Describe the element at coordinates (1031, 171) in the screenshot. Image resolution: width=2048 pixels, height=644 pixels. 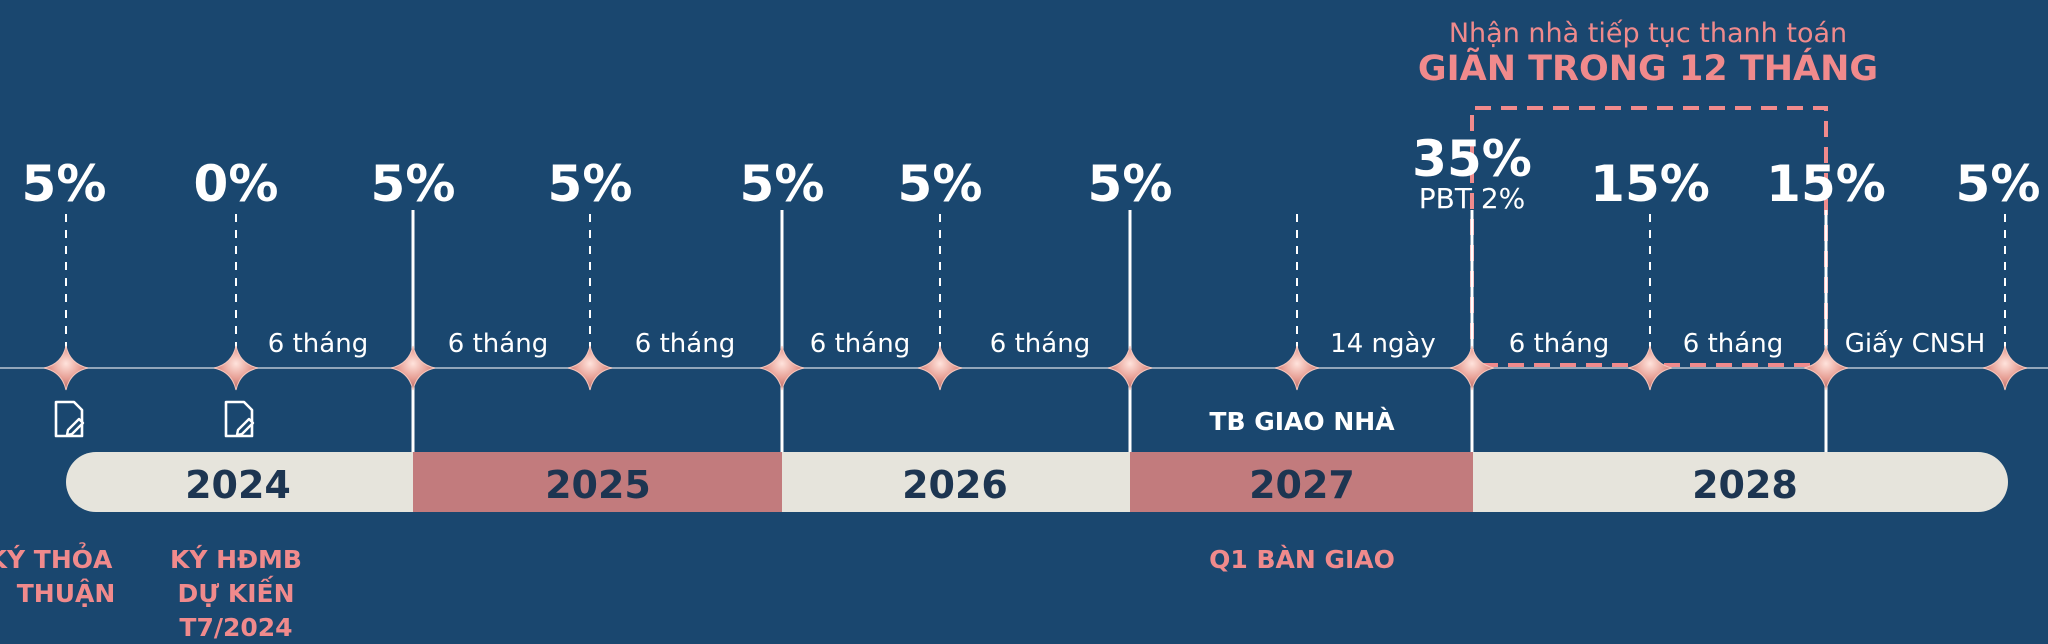
I see `milestone-percents: 5% 0% 5% 5% 5% 5% 5% 35% 15% 15% 5%` at that location.